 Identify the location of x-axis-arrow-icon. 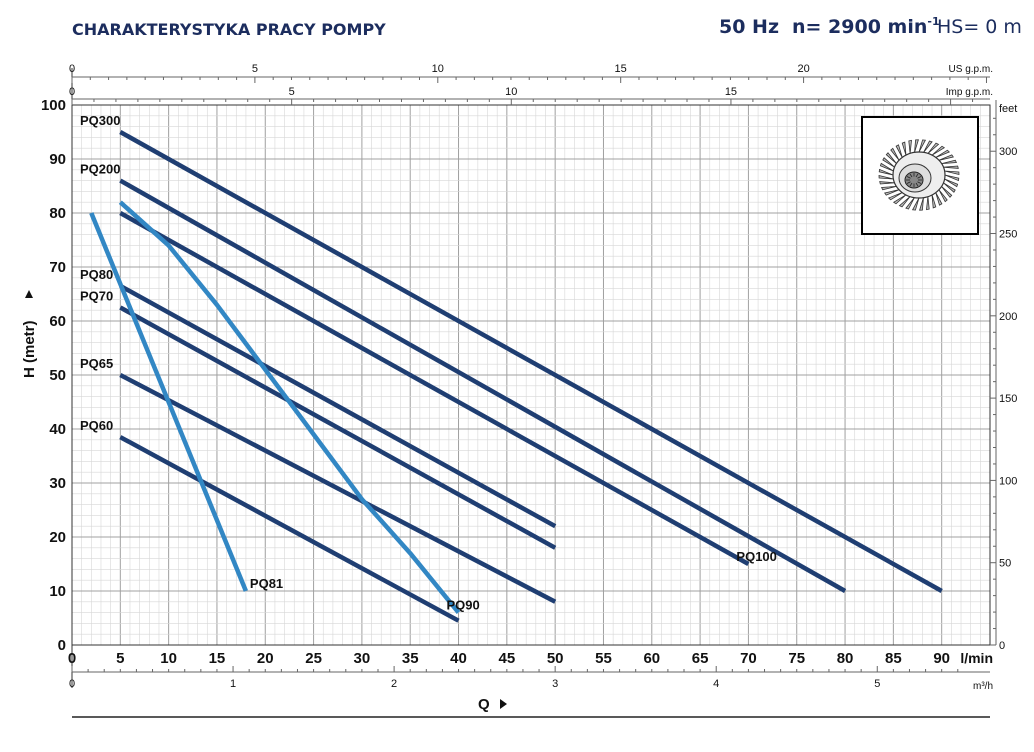
(503, 704).